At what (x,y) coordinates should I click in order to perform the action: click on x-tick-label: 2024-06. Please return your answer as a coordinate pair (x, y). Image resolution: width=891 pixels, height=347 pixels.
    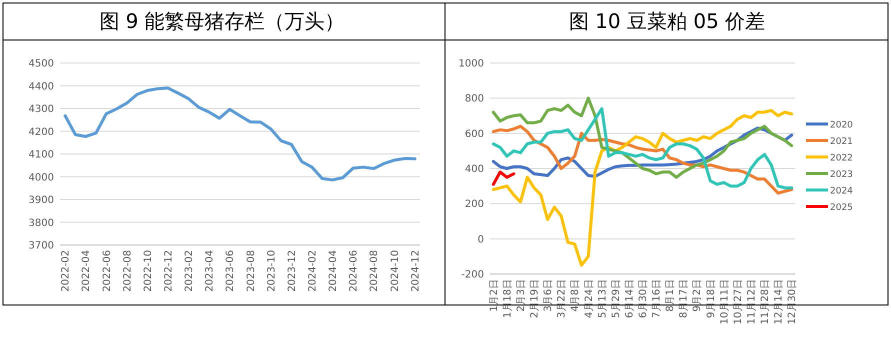
    Looking at the image, I should click on (354, 271).